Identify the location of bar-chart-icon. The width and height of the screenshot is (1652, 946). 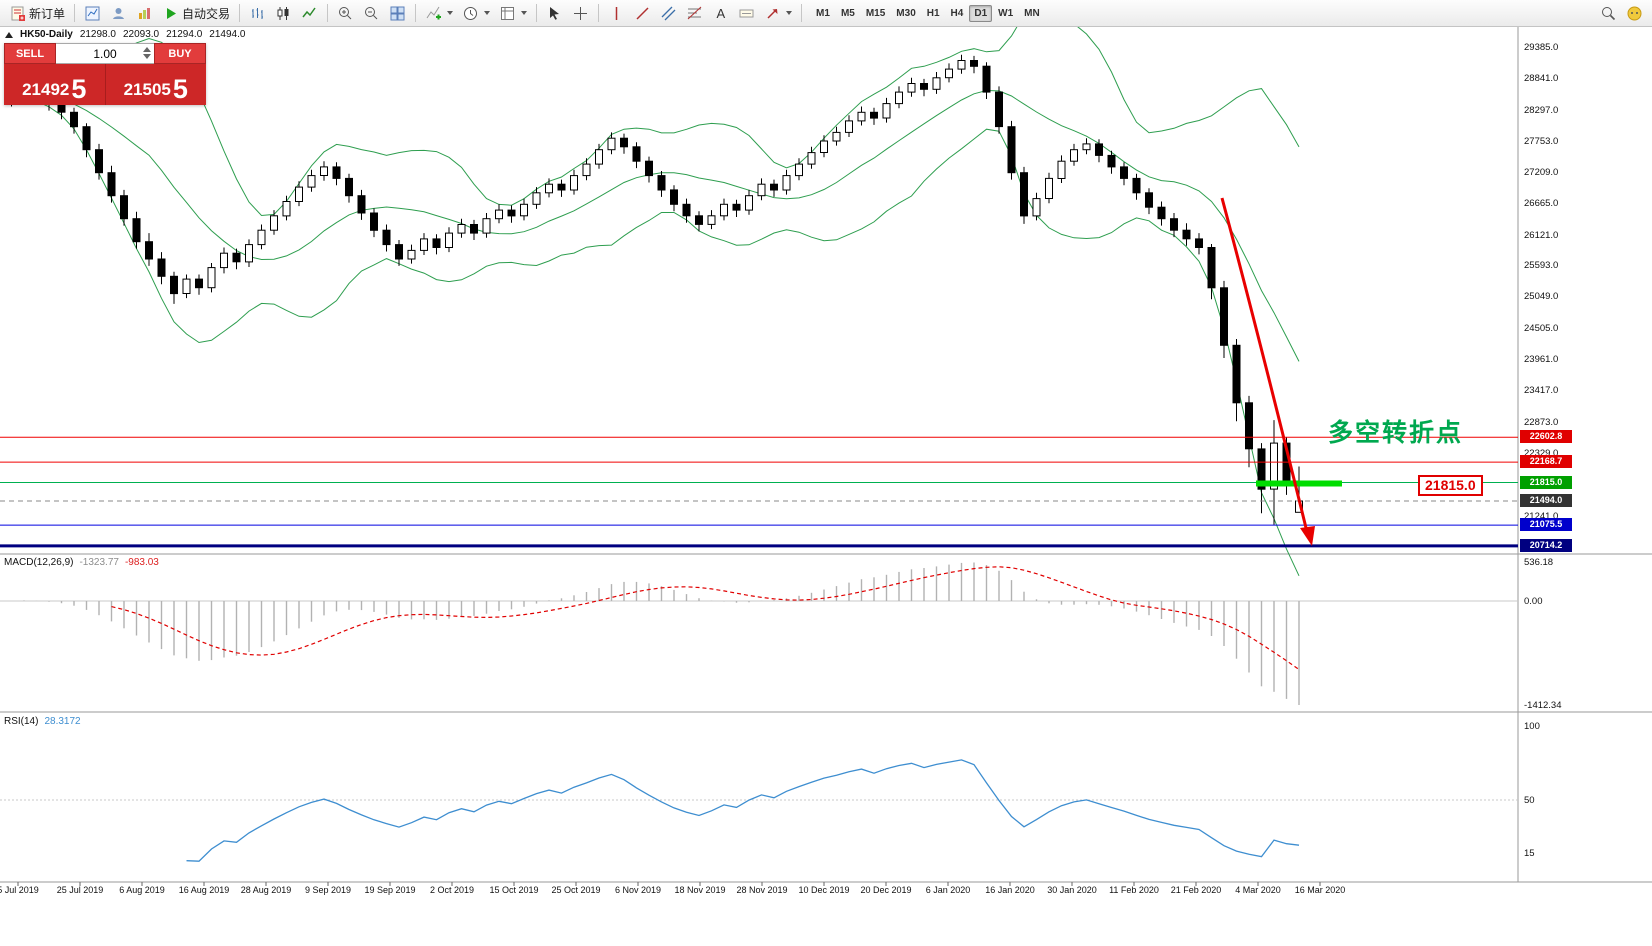
(258, 13).